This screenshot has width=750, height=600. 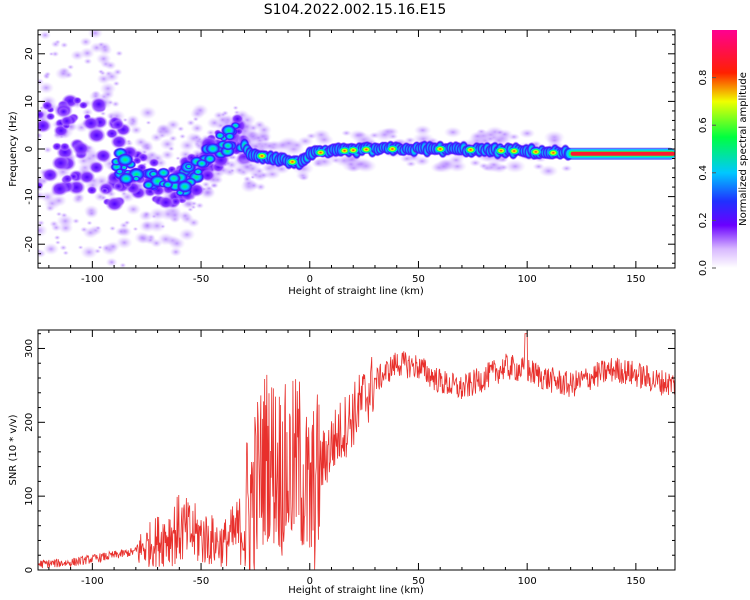 What do you see at coordinates (310, 581) in the screenshot?
I see `x-tick-label: 0` at bounding box center [310, 581].